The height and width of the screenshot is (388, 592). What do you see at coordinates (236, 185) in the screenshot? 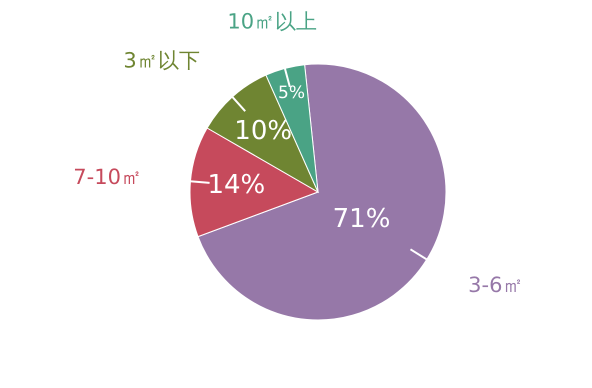
I see `data-label: 14%` at bounding box center [236, 185].